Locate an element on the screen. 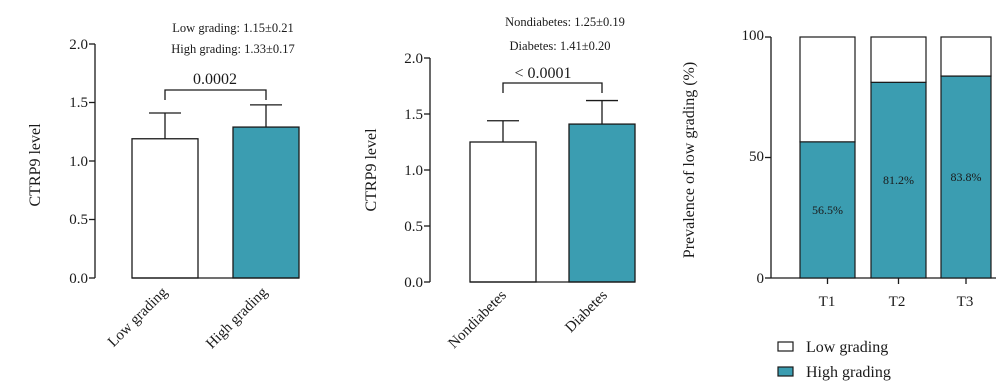 This screenshot has height=386, width=1004. p1-ytick-0: 0.0 is located at coordinates (78, 279).